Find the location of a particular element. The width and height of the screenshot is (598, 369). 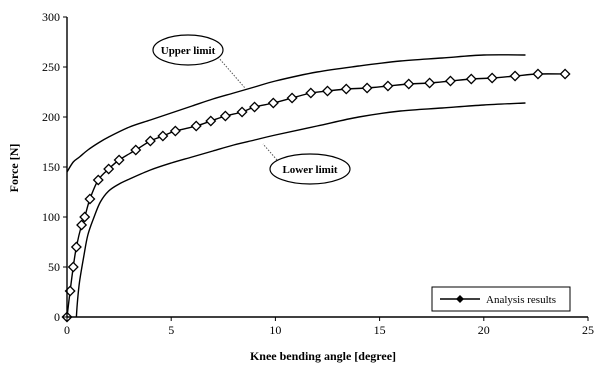

y-tick-label: 300 is located at coordinates (51, 17).